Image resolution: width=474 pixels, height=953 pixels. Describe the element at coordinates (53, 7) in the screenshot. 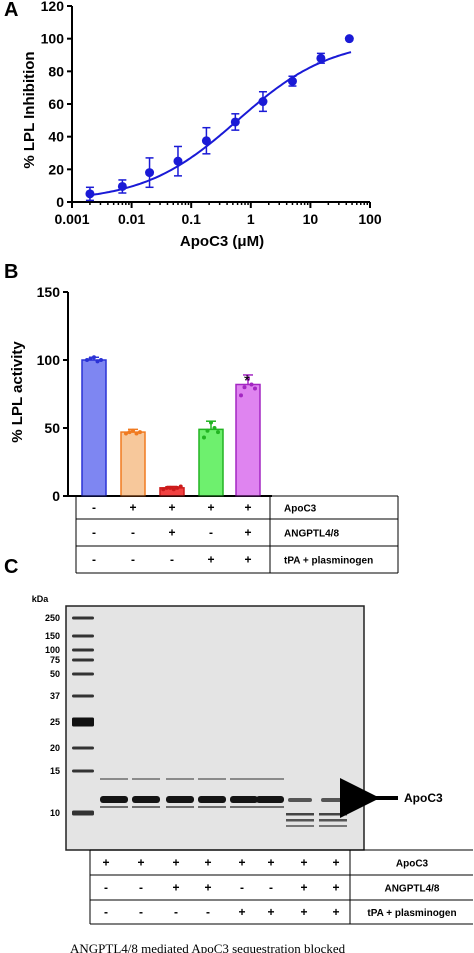

I see `y-tick-label: 120` at that location.